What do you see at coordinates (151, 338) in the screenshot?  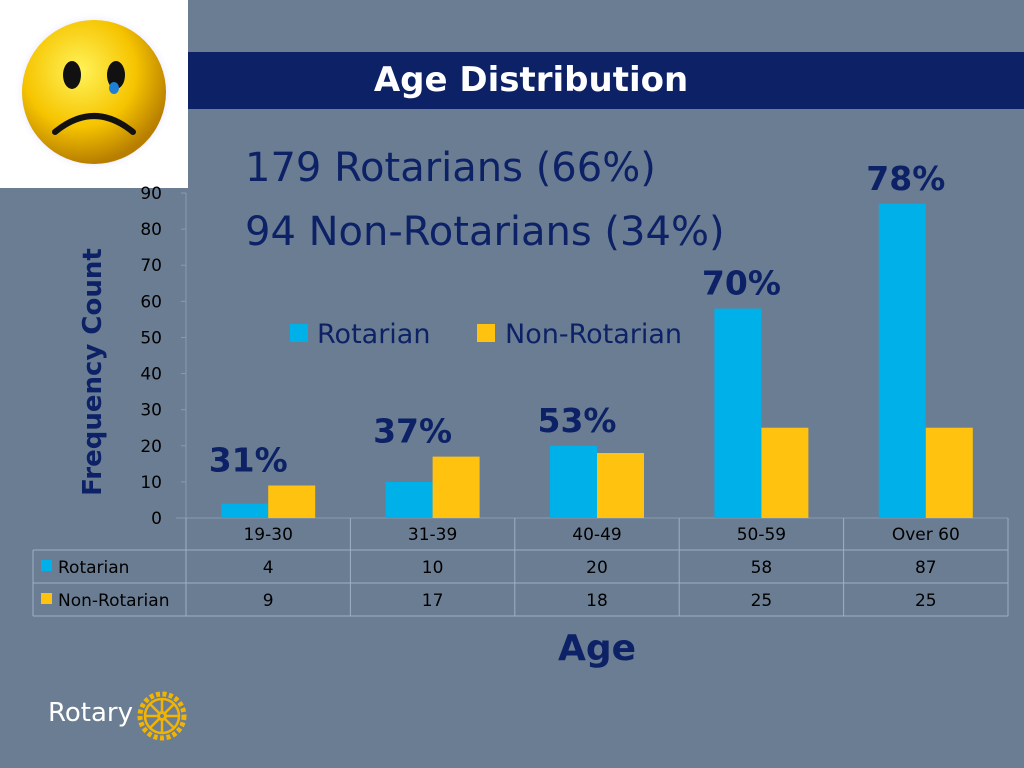 I see `y-tick-label: 50` at bounding box center [151, 338].